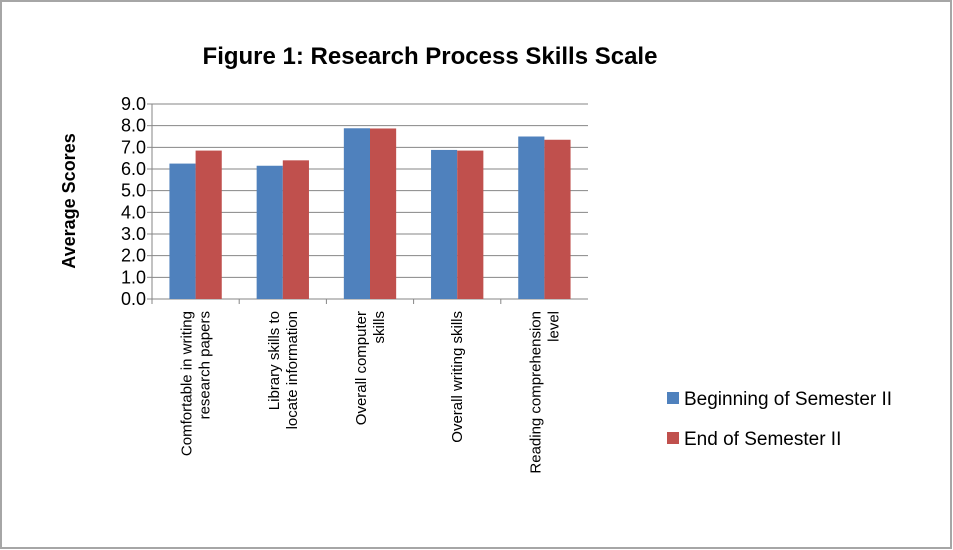  Describe the element at coordinates (788, 399) in the screenshot. I see `legend-label: Beginning of Semester II` at that location.